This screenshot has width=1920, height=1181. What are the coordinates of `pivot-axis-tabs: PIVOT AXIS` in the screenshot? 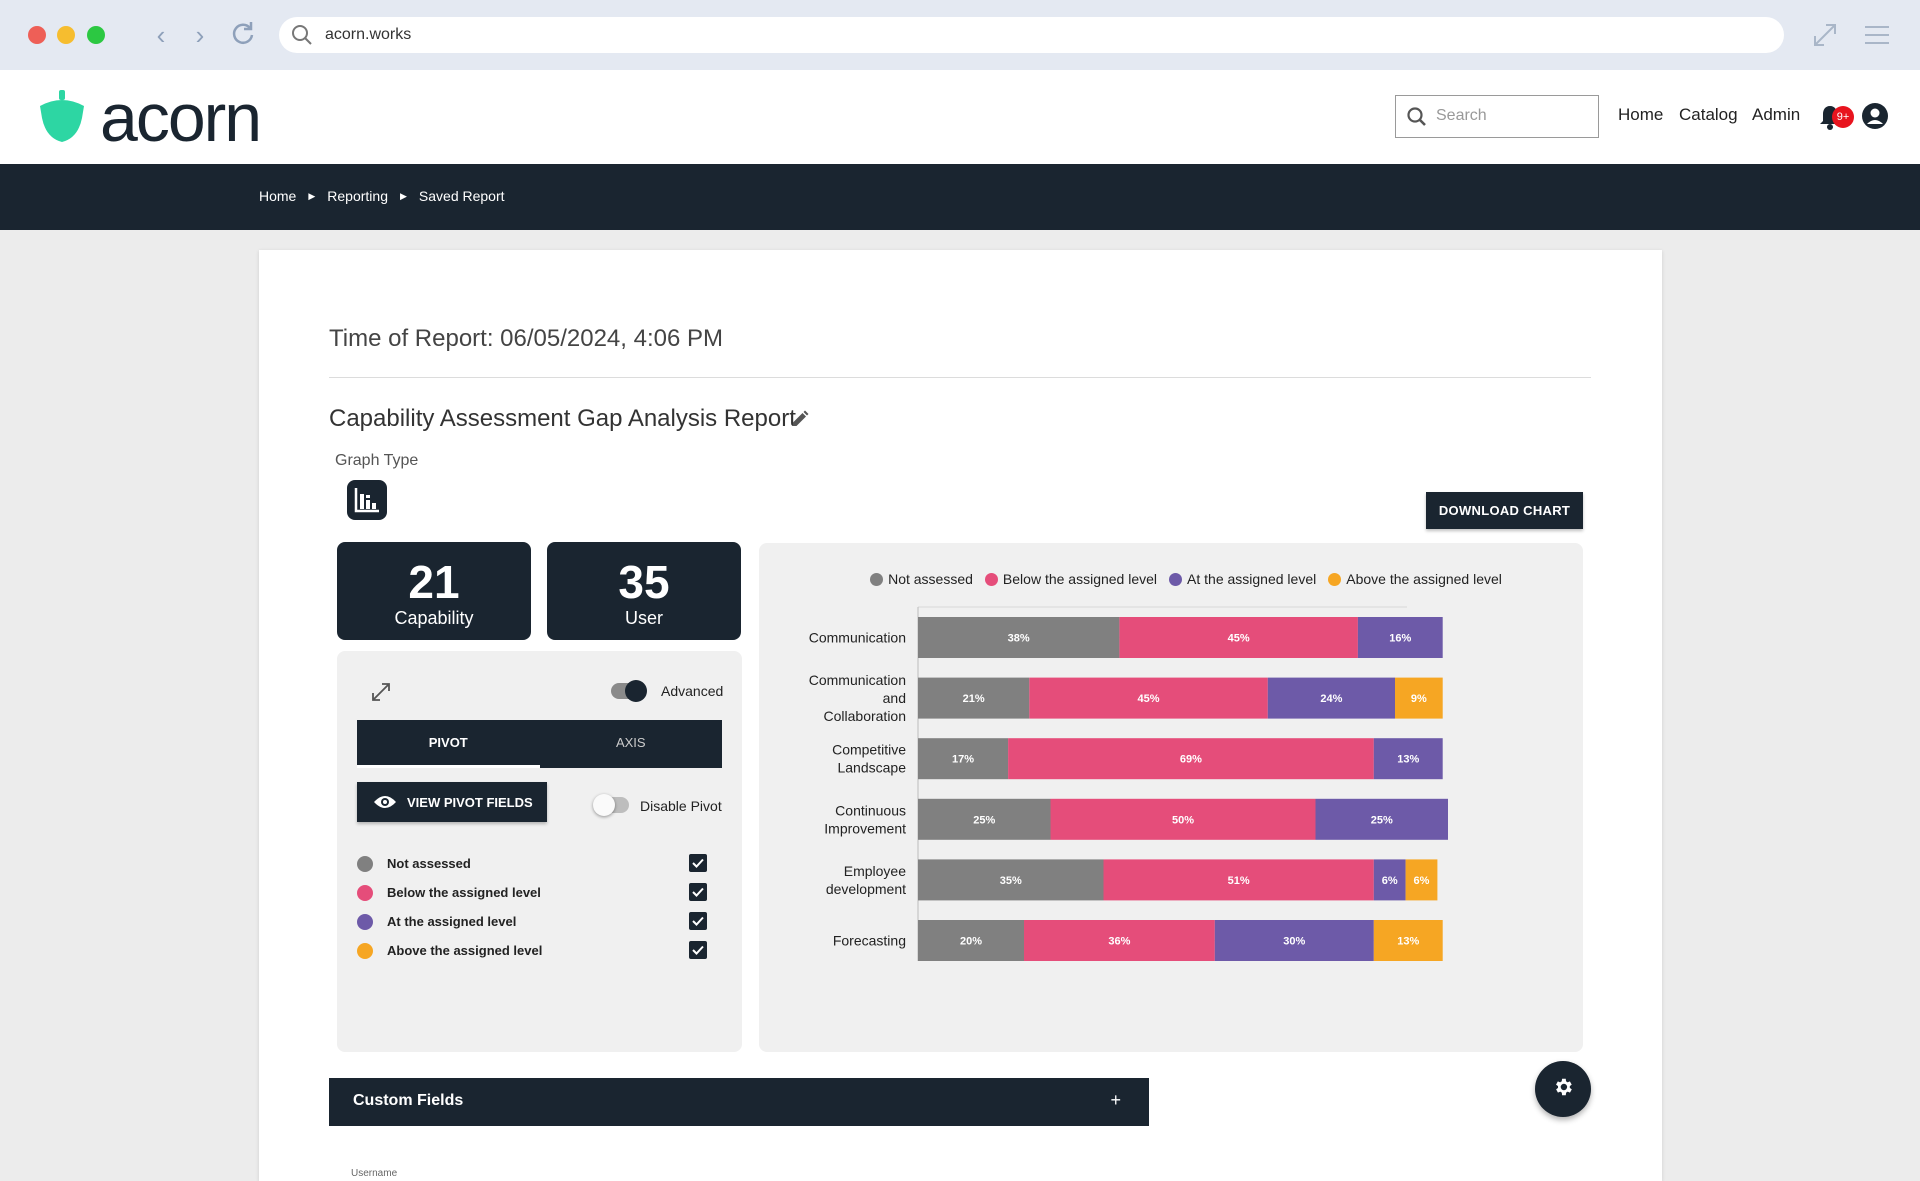 It's located at (539, 744).